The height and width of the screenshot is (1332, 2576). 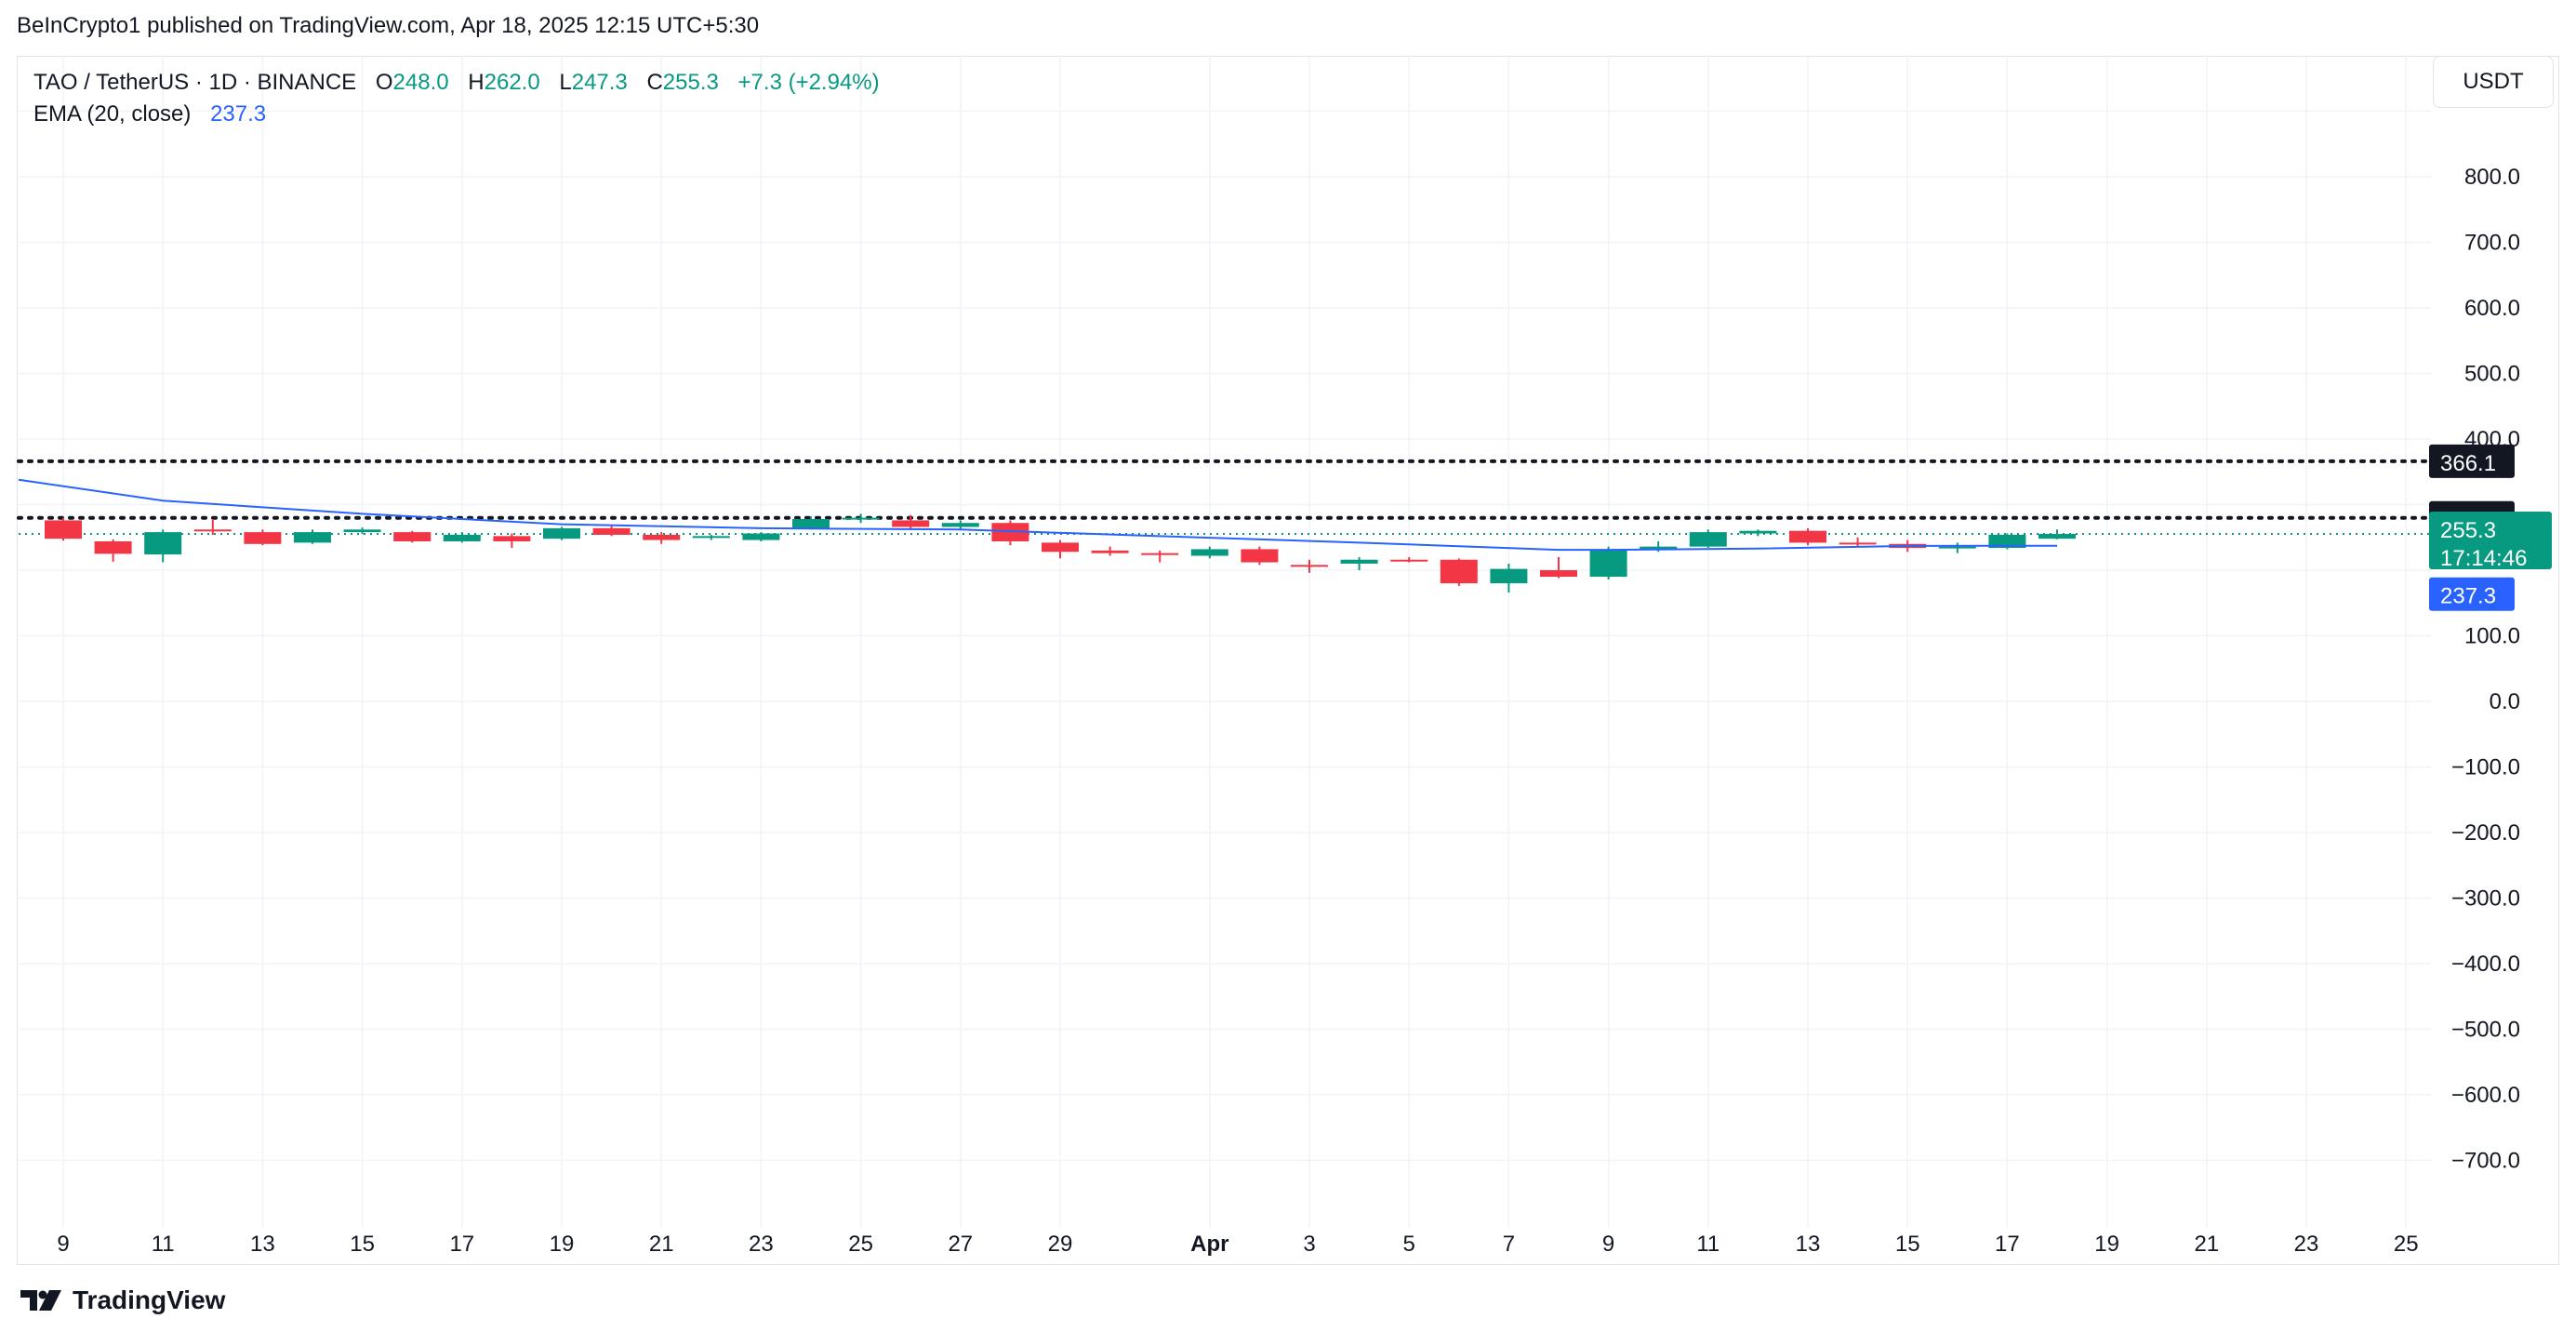 I want to click on x-tick-label: 3, so click(x=1309, y=1244).